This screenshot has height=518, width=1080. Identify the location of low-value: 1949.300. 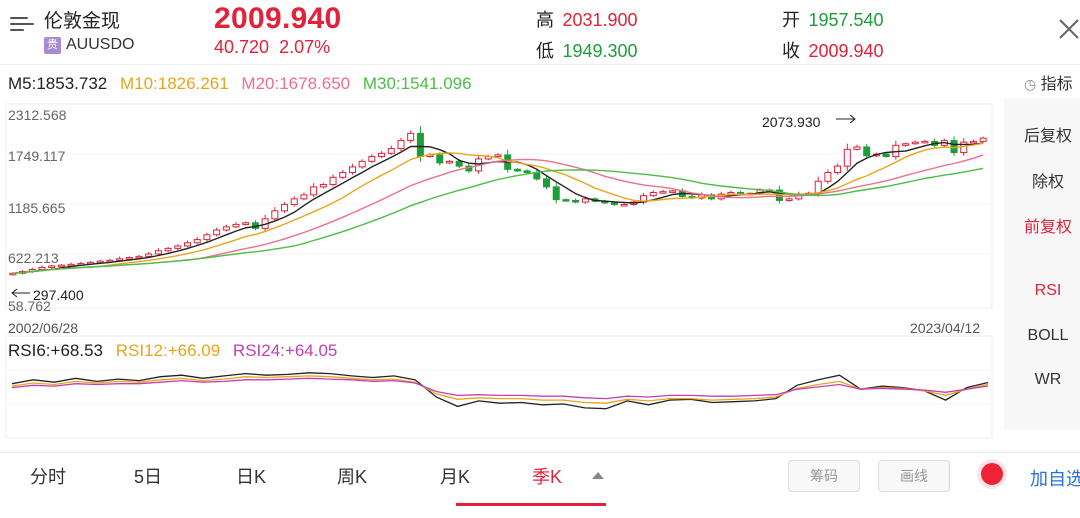
(600, 51).